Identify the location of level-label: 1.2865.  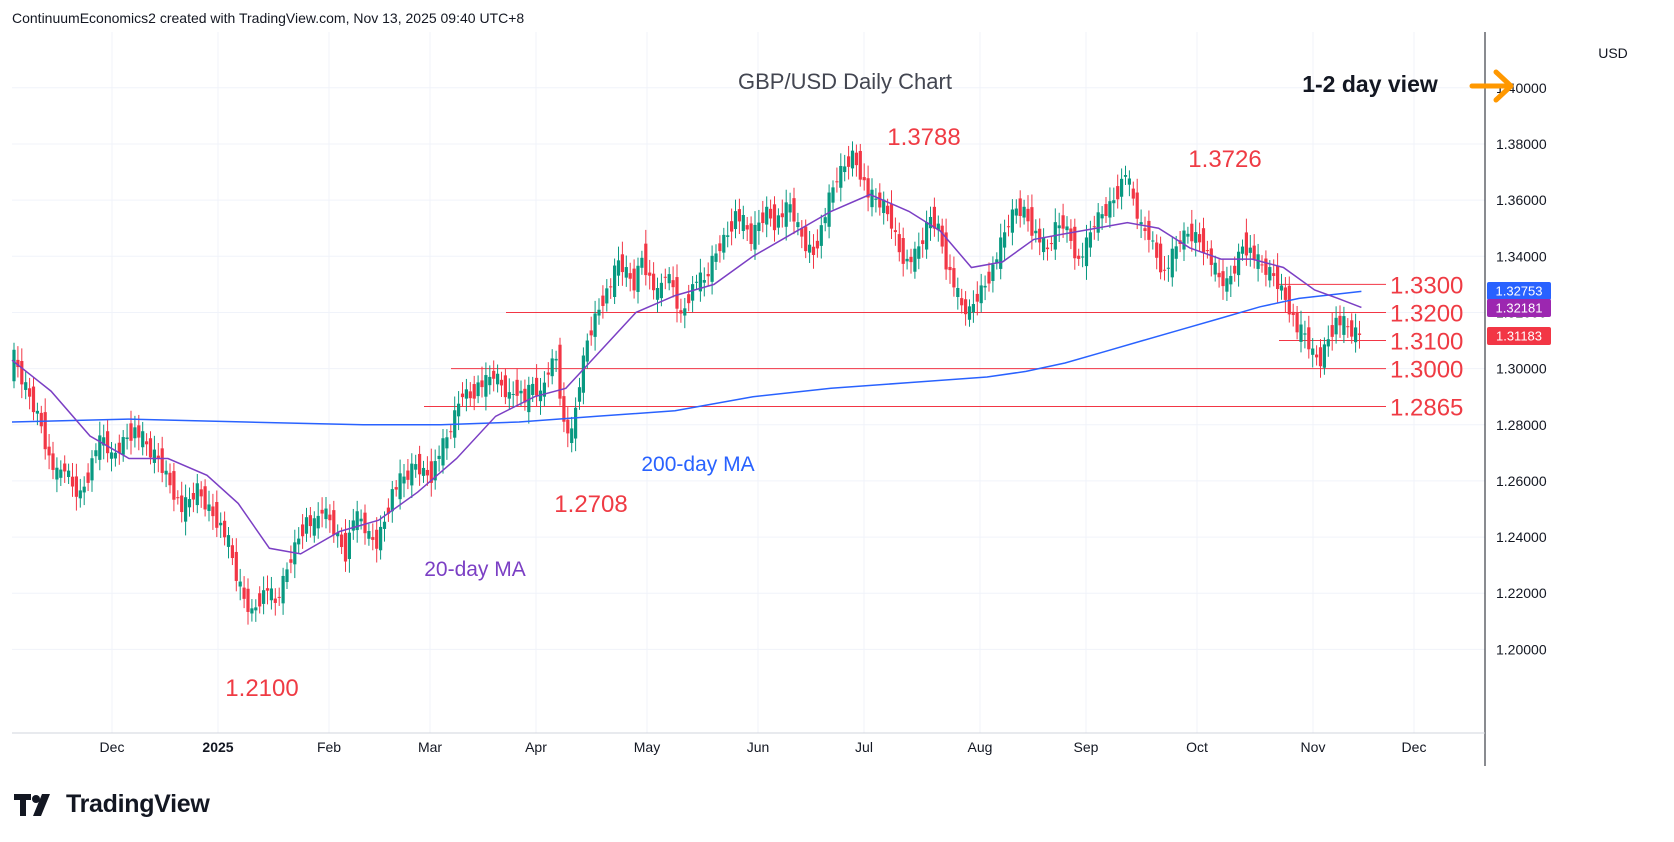
(1426, 408).